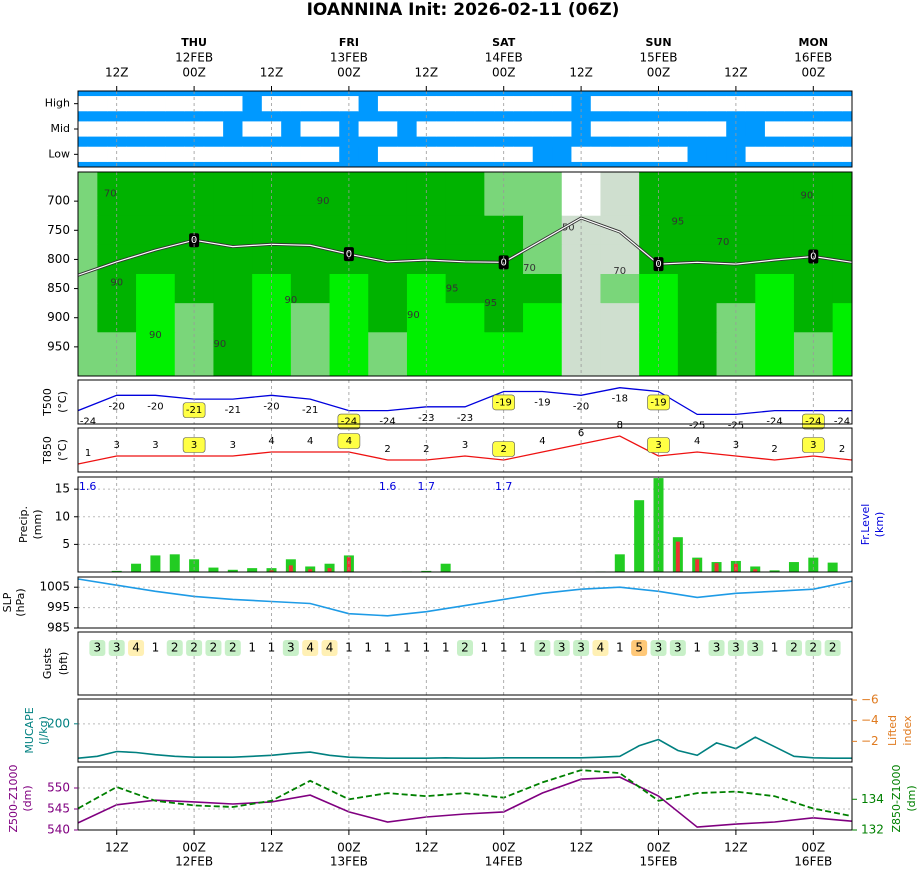  Describe the element at coordinates (136, 648) in the screenshot. I see `gust-label: 4` at that location.